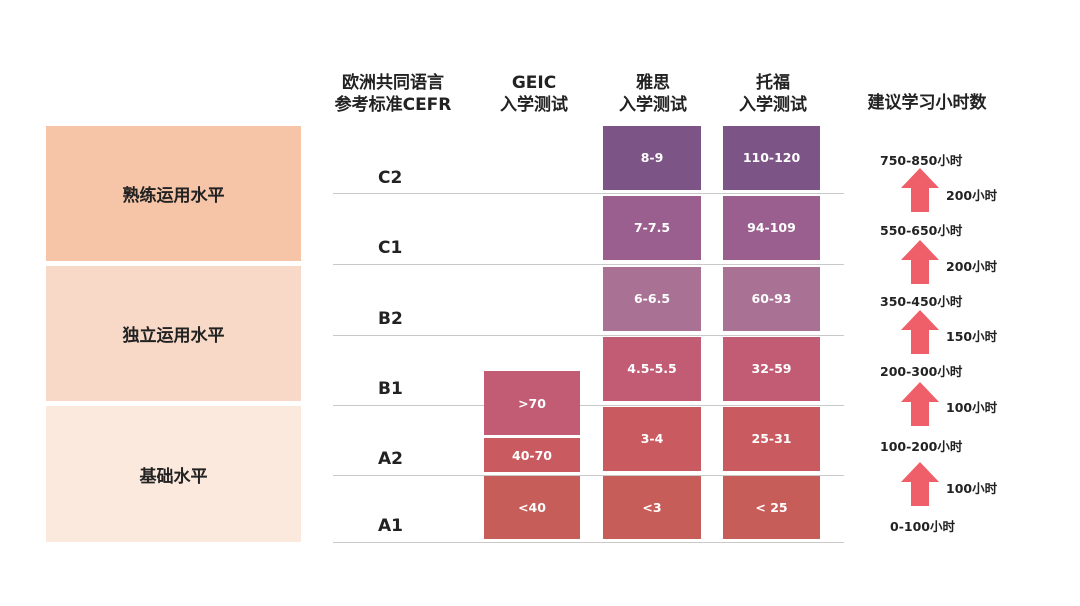  I want to click on level-group-label: 熟练运用水平, so click(173, 196).